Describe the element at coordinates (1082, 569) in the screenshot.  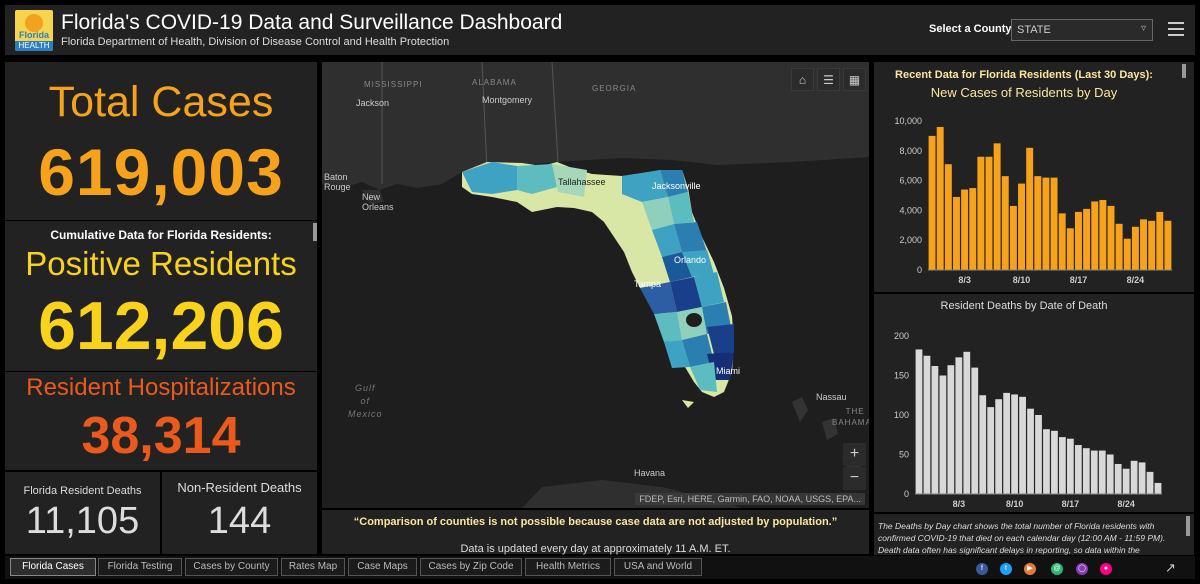
I see `instagram-icon: ◯` at that location.